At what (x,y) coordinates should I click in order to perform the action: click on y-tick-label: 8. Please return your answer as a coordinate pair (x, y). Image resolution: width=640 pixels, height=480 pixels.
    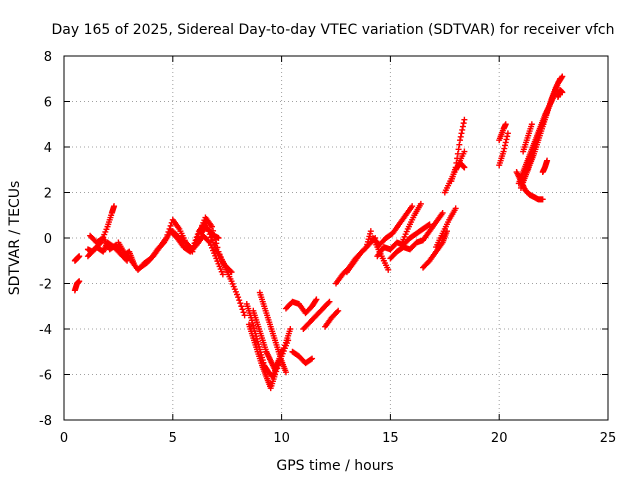
    Looking at the image, I should click on (48, 57).